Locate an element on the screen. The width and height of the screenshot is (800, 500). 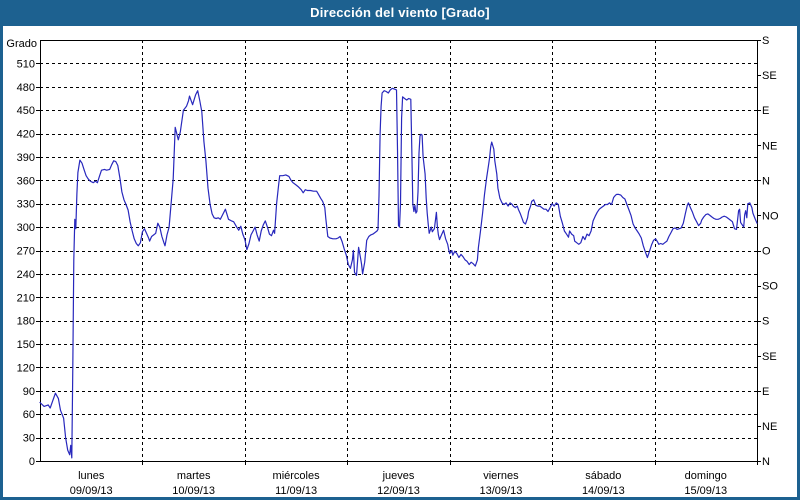
y-tick-label: 30 is located at coordinates (29, 439).